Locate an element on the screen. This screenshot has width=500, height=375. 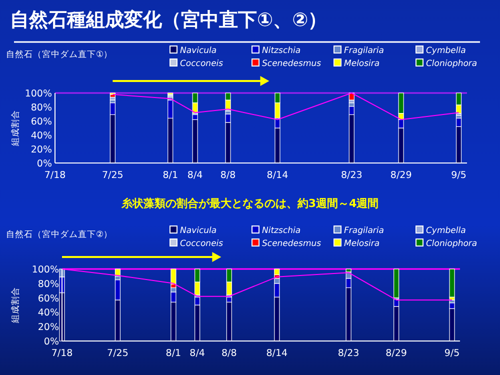
text: 糸状藻類の割合が最大となるのは、約3週間～4週間 is located at coordinates (249, 203).